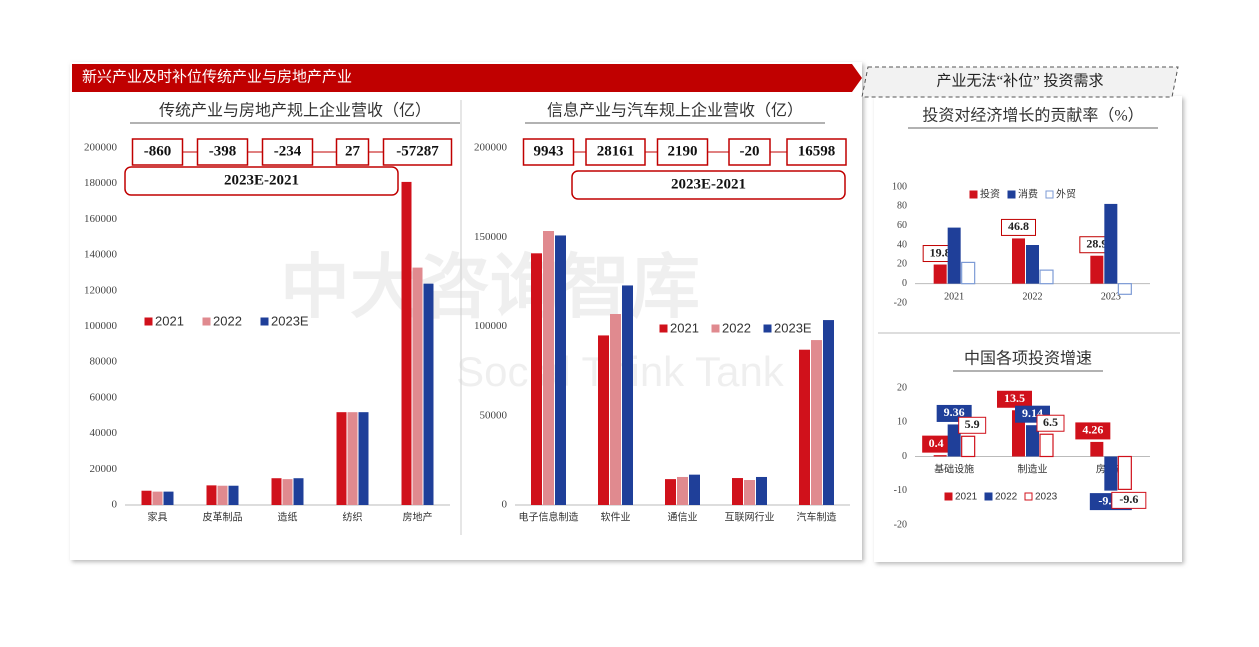 The width and height of the screenshot is (1259, 647). I want to click on y-tick-label: 100, so click(899, 186).